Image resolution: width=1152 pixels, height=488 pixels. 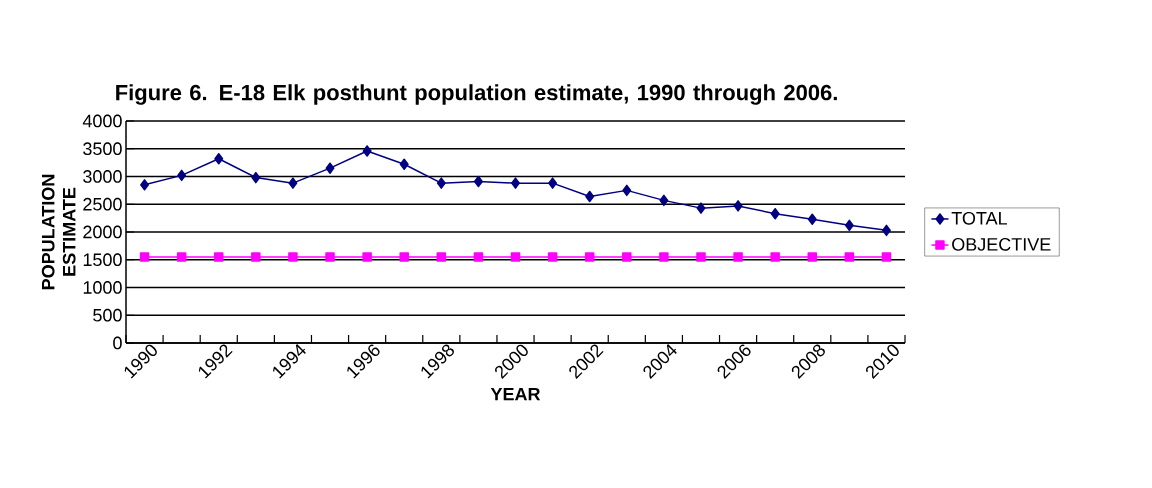 I want to click on legend-label: TOTAL, so click(x=979, y=218).